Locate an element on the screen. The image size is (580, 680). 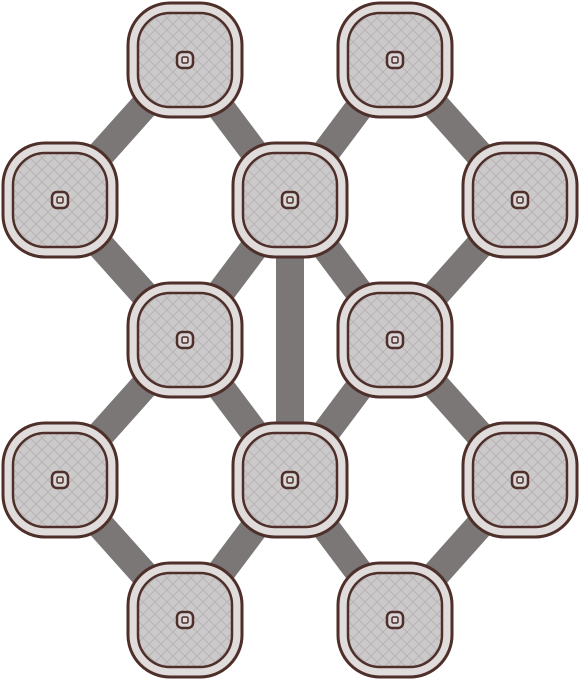
node-tile-n12 is located at coordinates (395, 620).